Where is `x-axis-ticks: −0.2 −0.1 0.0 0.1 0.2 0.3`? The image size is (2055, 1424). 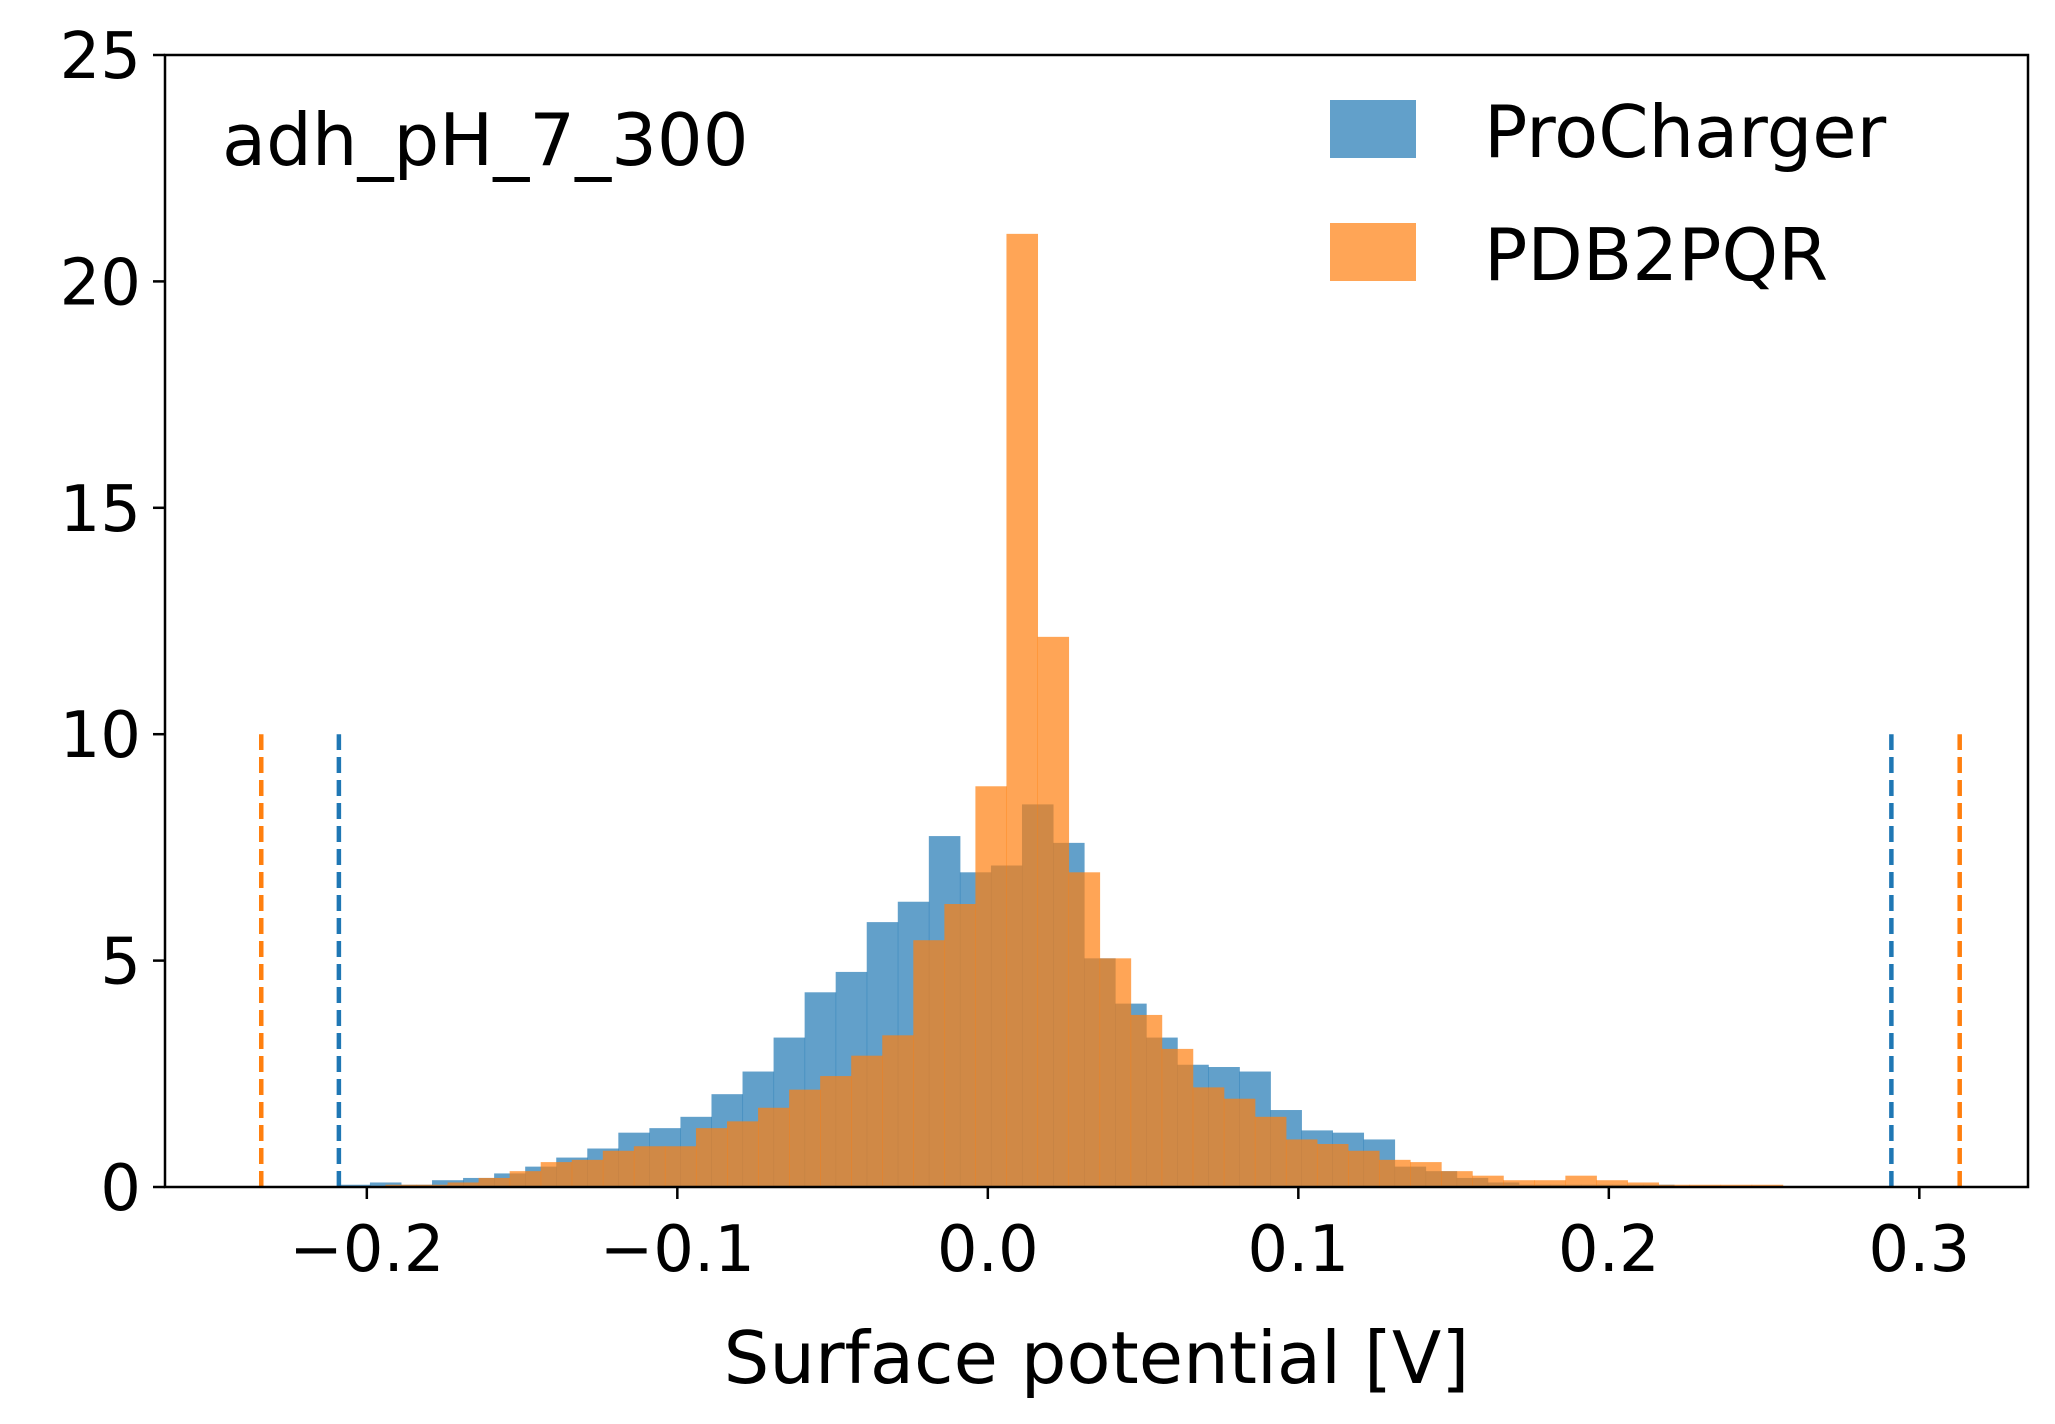
x-axis-ticks: −0.2 −0.1 0.0 0.1 0.2 0.3 is located at coordinates (1129, 1237).